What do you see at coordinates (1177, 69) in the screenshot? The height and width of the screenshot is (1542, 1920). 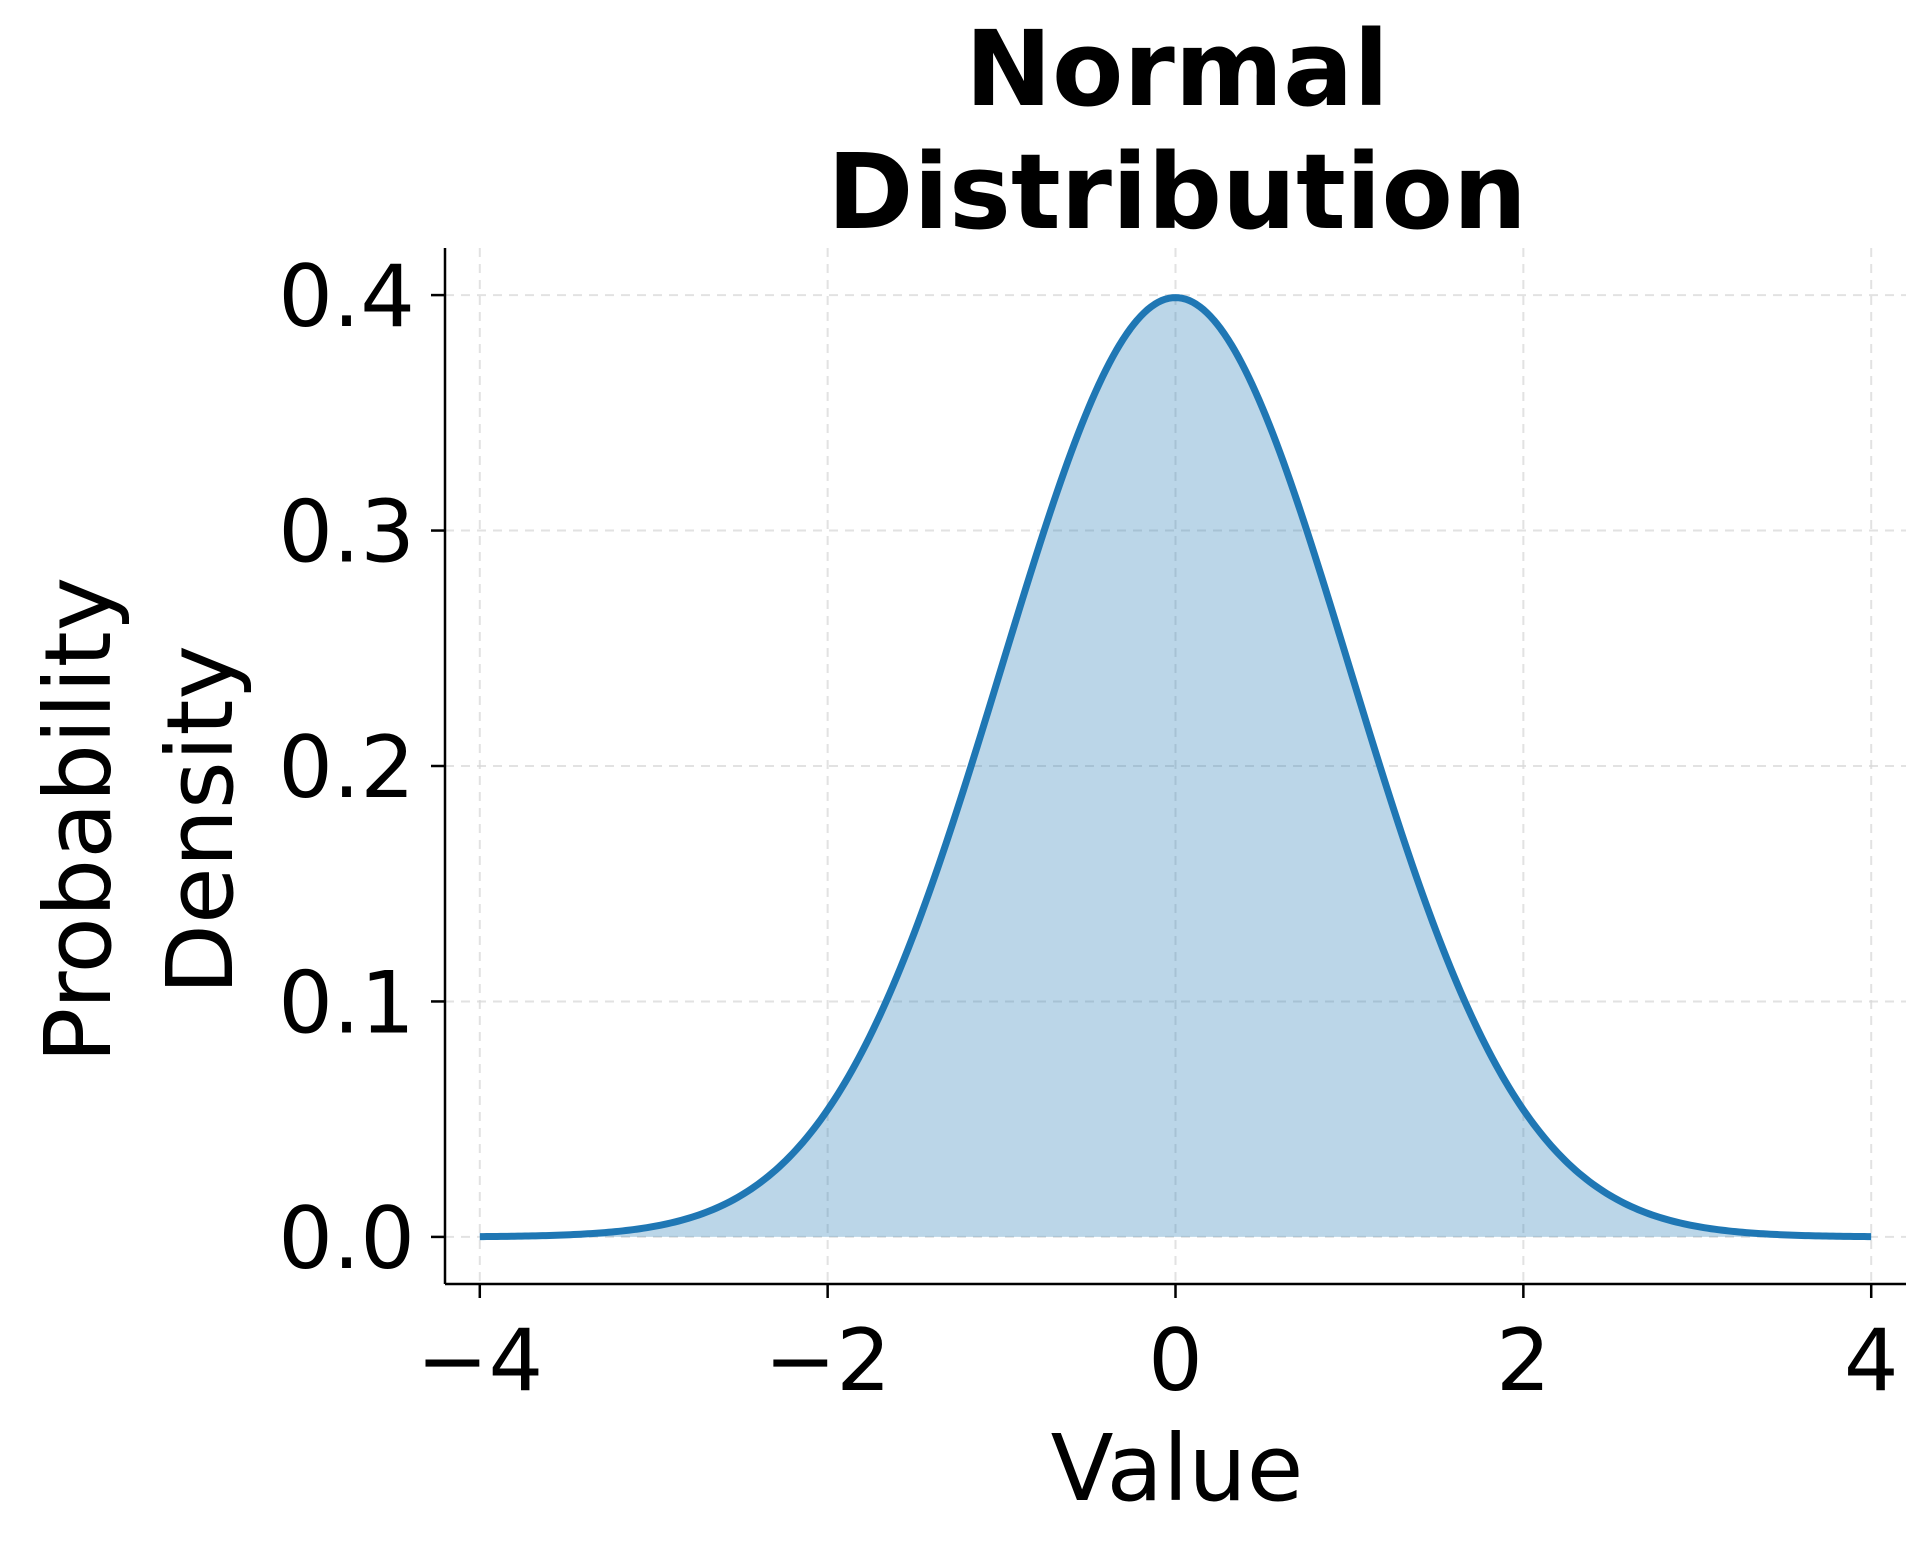 I see `title-line-1: Normal` at bounding box center [1177, 69].